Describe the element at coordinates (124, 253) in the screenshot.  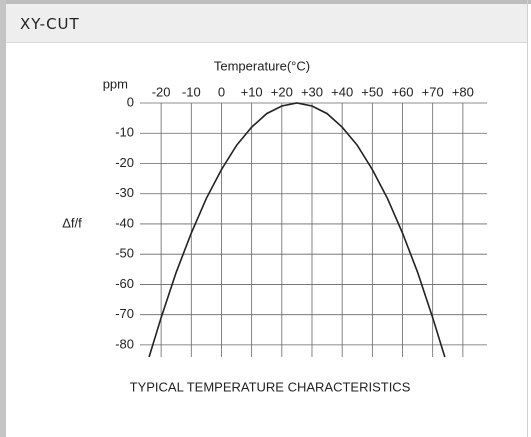
I see `y-tick-label: -50` at that location.